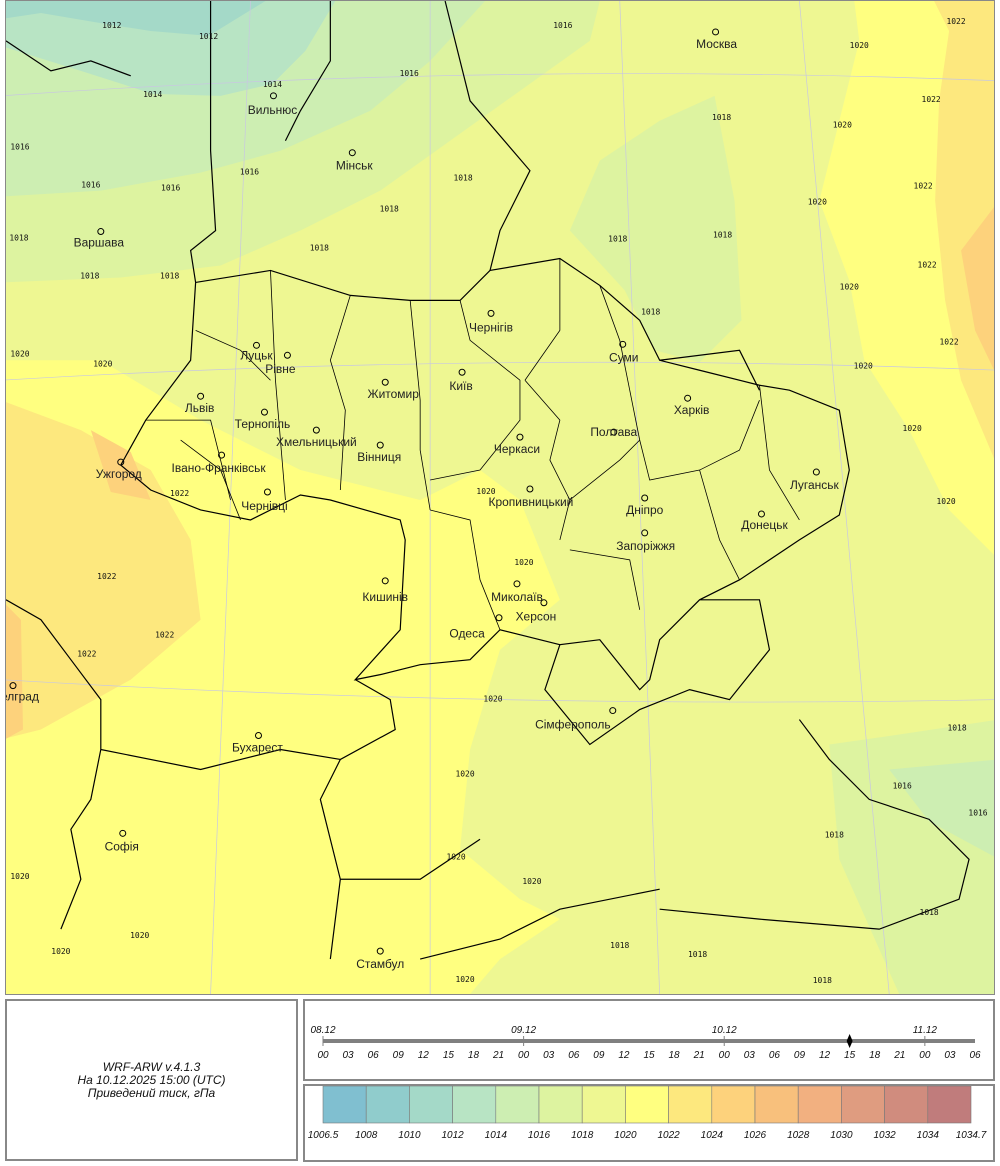  Describe the element at coordinates (151, 1079) in the screenshot. I see `valid-time: На 10.12.2025 15:00 (UTC)` at that location.